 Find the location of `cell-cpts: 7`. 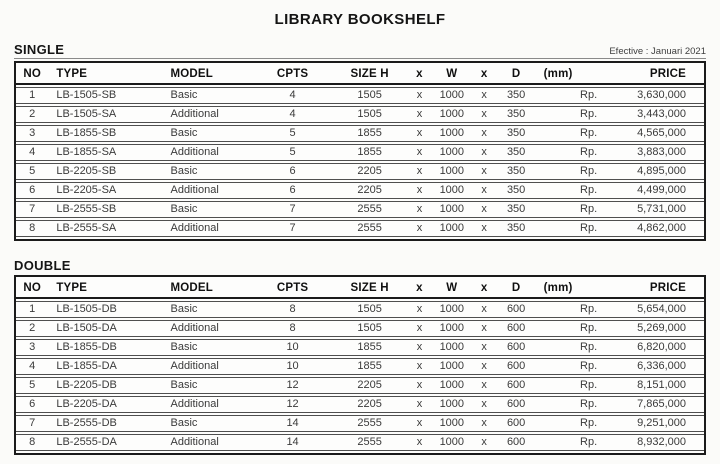

cell-cpts: 7 is located at coordinates (292, 228).